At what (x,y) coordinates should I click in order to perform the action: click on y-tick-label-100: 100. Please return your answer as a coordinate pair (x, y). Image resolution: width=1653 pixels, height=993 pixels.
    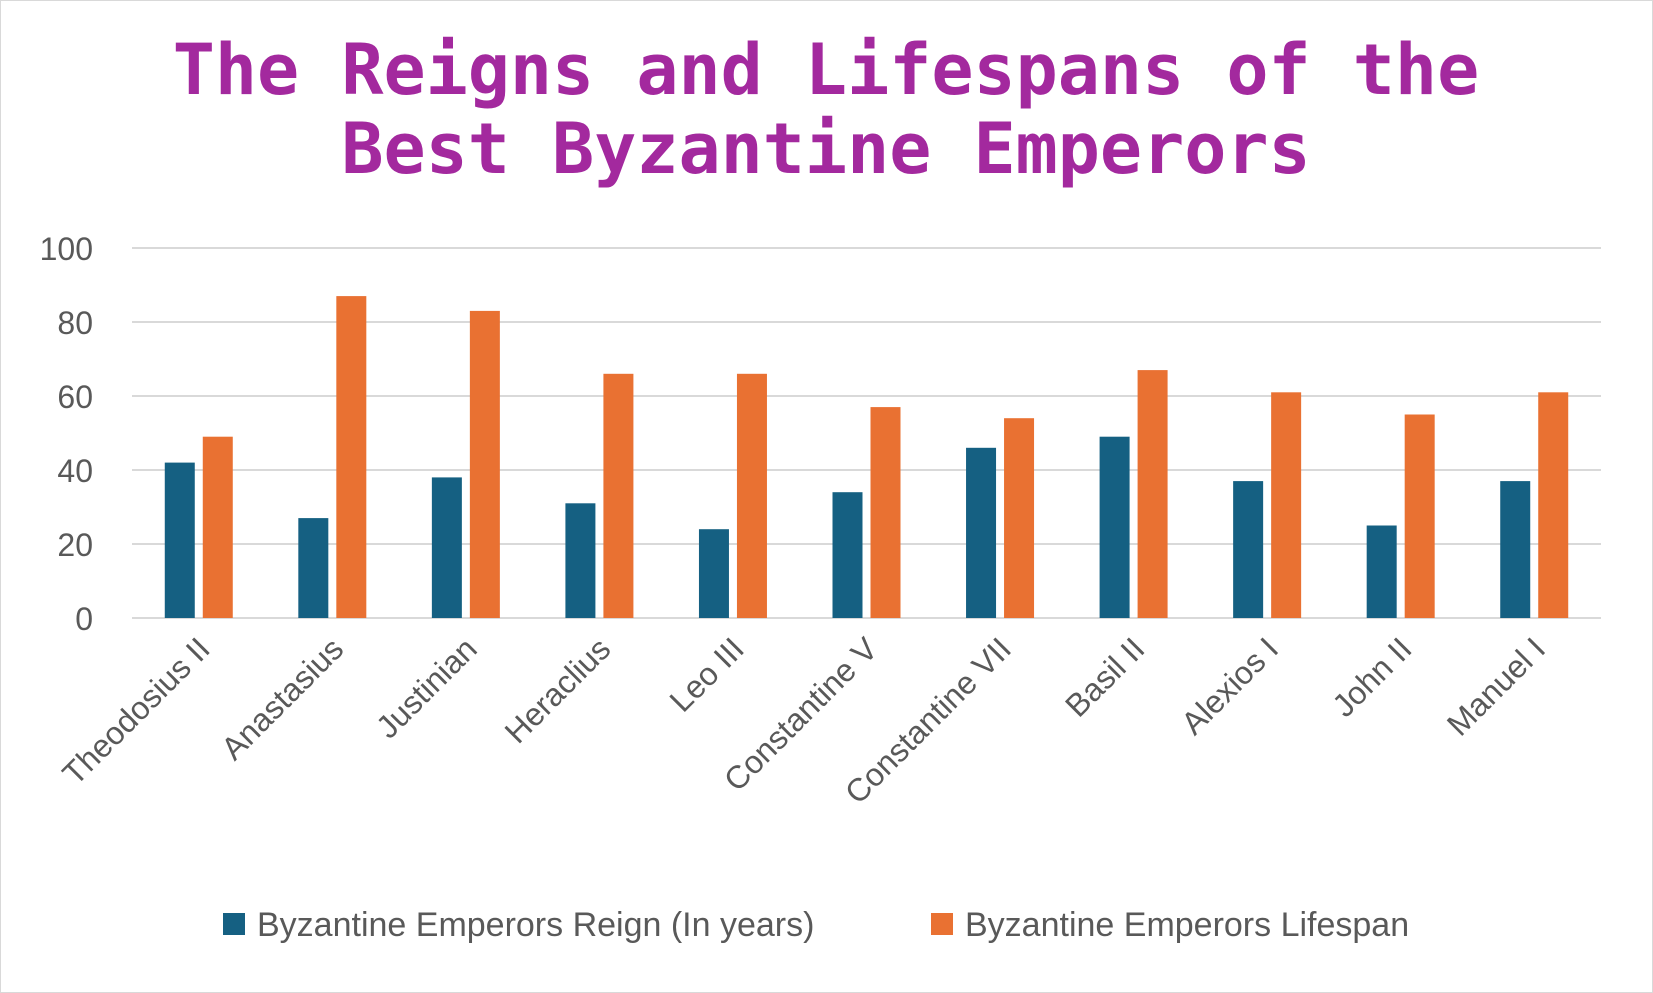
    Looking at the image, I should click on (66, 249).